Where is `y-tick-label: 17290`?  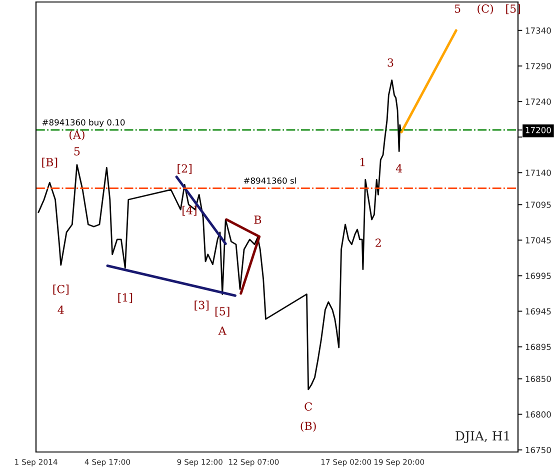 y-tick-label: 17290 is located at coordinates (538, 66).